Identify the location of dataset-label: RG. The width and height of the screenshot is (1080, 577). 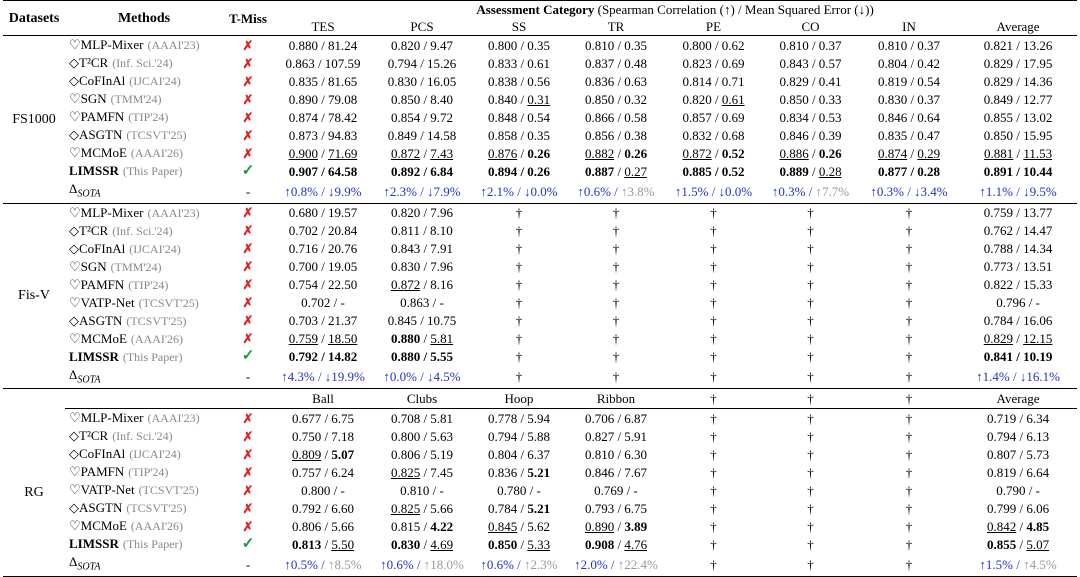
(34, 492).